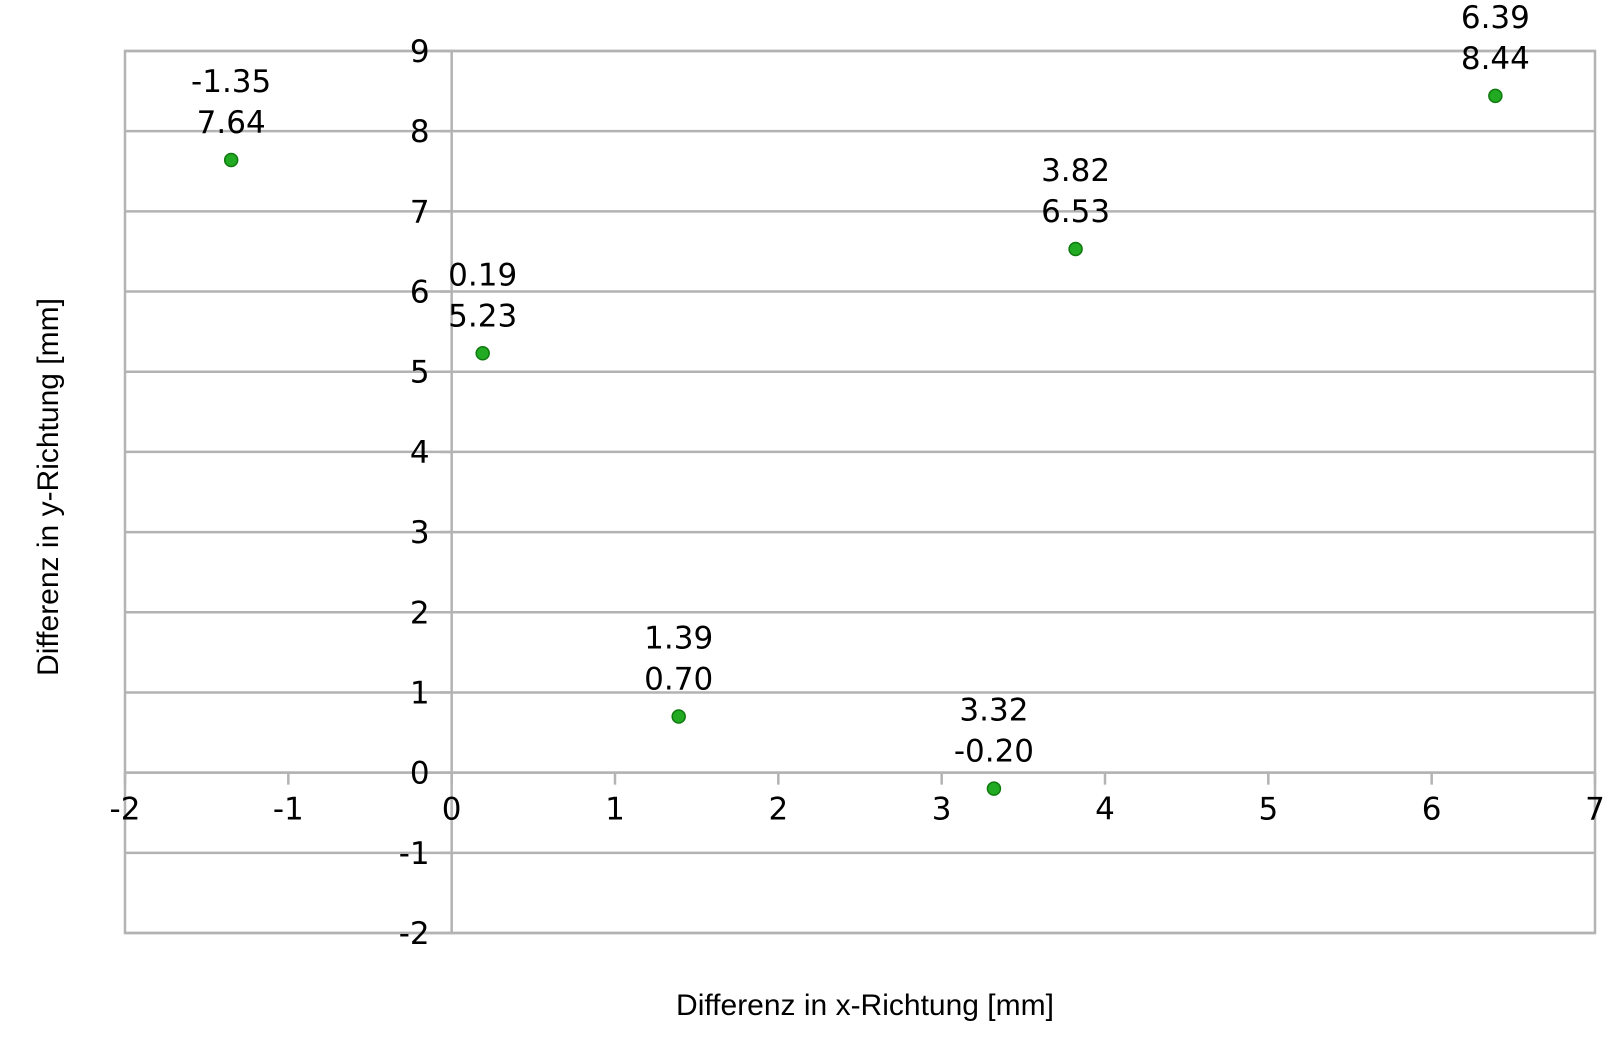 The image size is (1622, 1042). Describe the element at coordinates (48, 487) in the screenshot. I see `y-axis-title: Differenz in y-Richtung [mm]` at that location.